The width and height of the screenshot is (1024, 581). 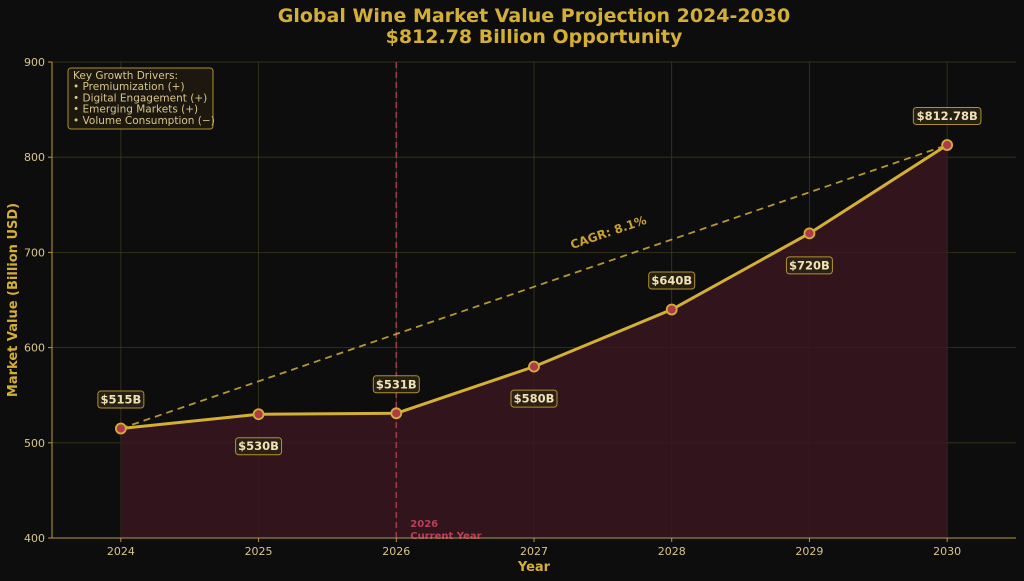 I want to click on growth-driver-line: • Digital Engagement (+), so click(x=140, y=98).